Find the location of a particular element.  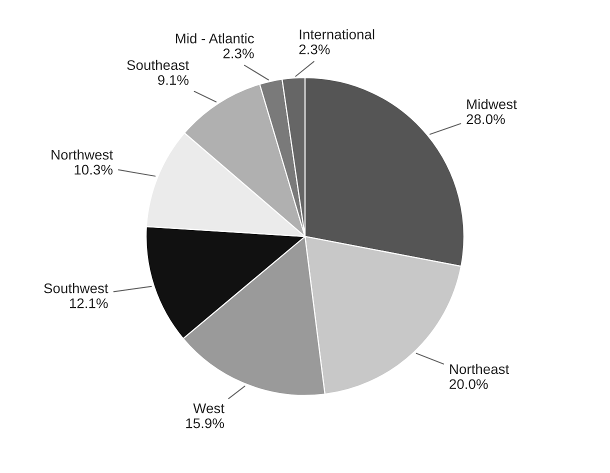

slice-label: Northwest is located at coordinates (82, 154).